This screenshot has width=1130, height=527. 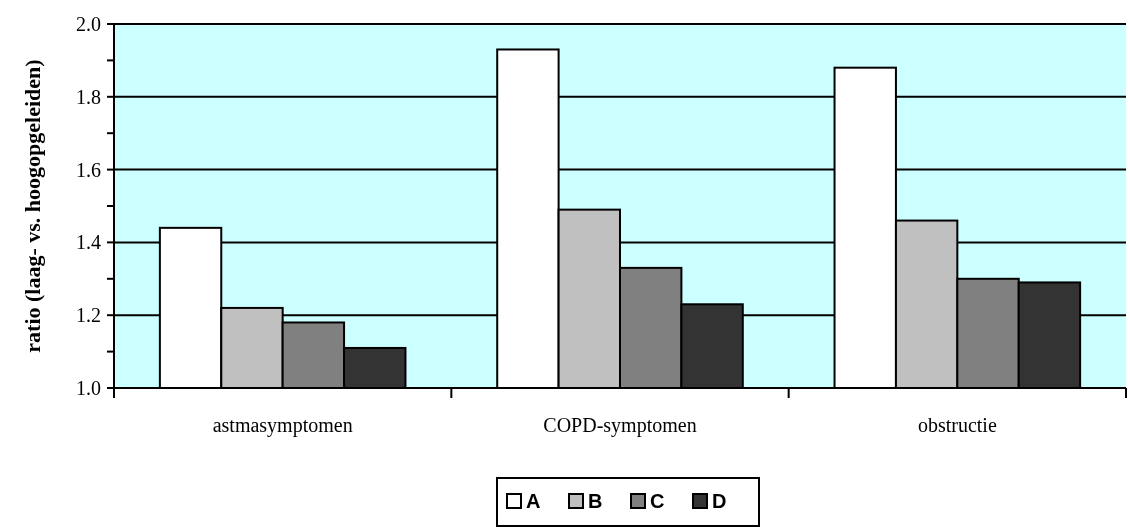 What do you see at coordinates (88, 96) in the screenshot?
I see `y-tick-label: 1.8` at bounding box center [88, 96].